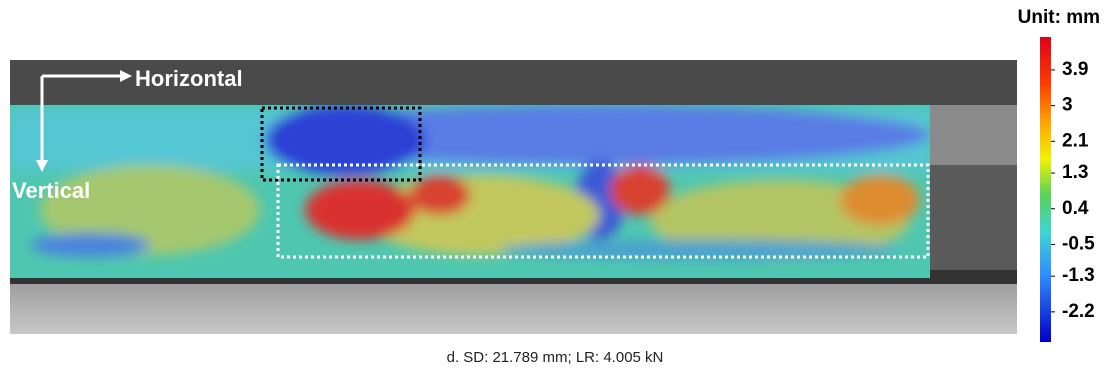 The width and height of the screenshot is (1110, 376). Describe the element at coordinates (1075, 172) in the screenshot. I see `colorbar-tick-label: 1.3` at that location.